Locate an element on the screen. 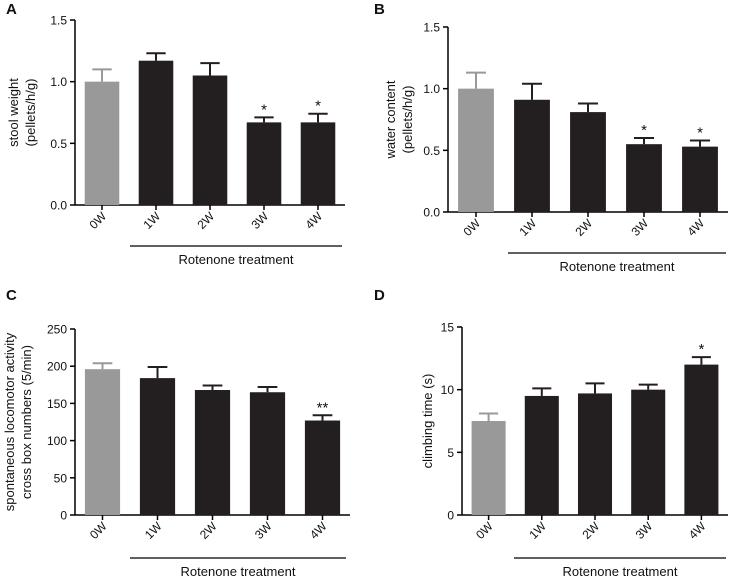  panel-a-significance-3W: * is located at coordinates (264, 109).